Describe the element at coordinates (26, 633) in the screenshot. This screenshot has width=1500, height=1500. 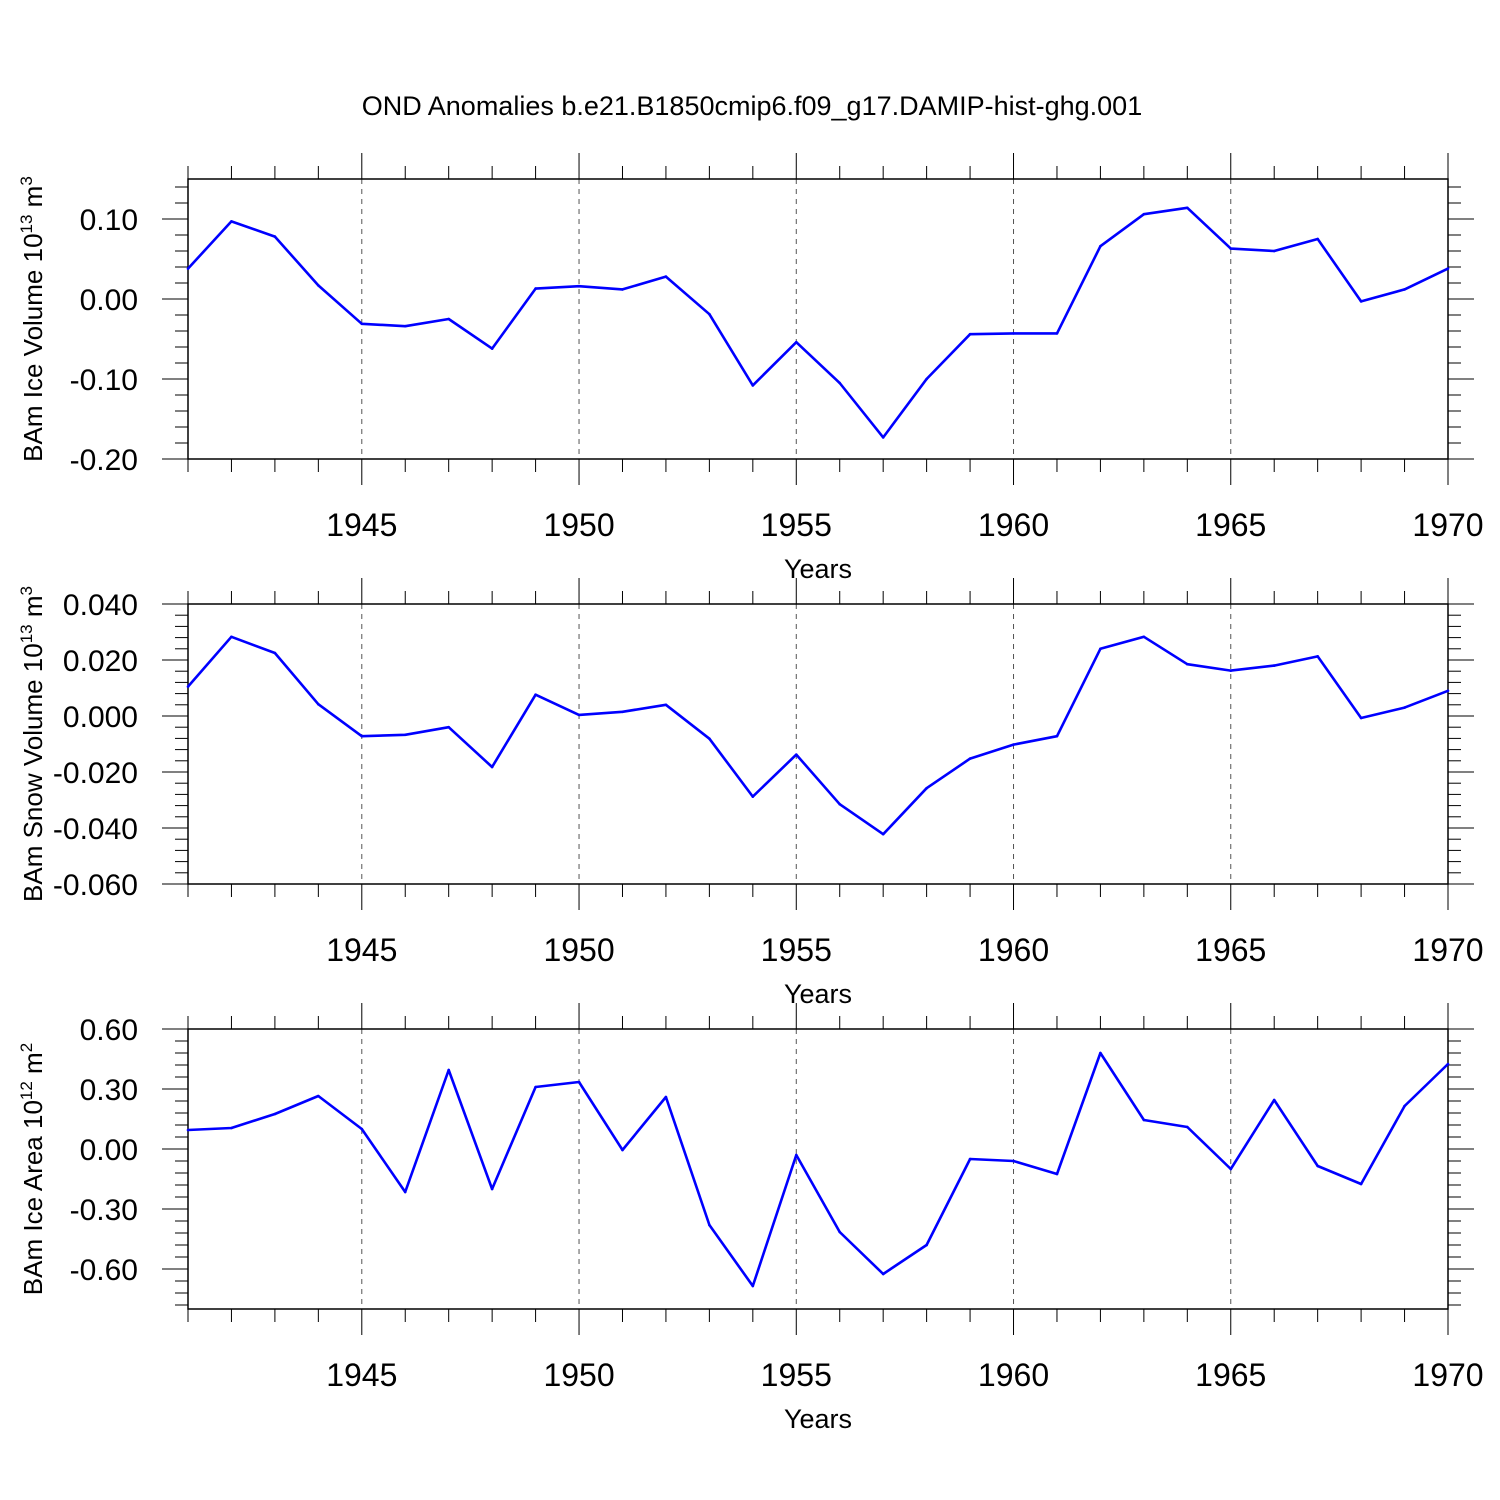
I see `y-axis-label-part: 13` at that location.